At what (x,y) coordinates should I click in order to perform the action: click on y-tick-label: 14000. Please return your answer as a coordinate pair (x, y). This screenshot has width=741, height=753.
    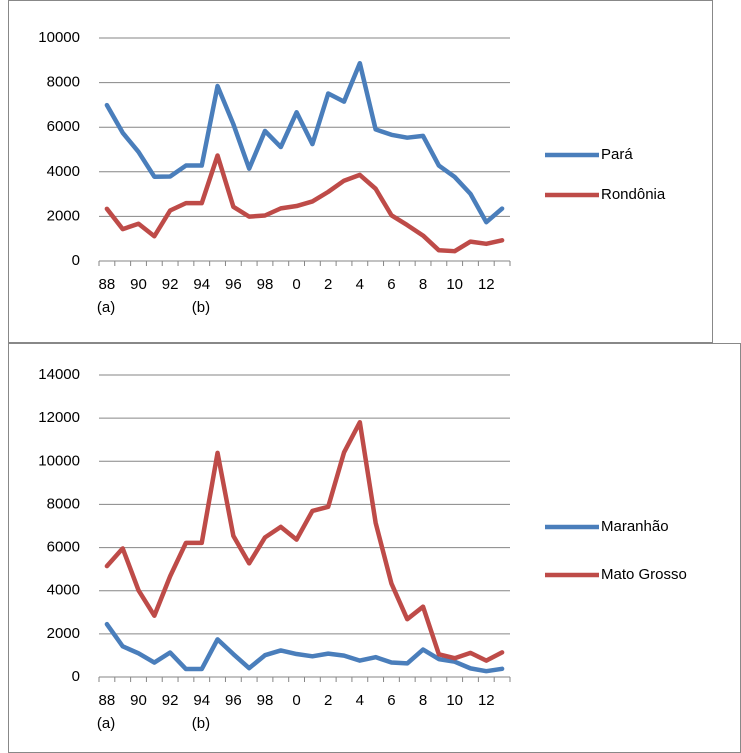
    Looking at the image, I should click on (59, 374).